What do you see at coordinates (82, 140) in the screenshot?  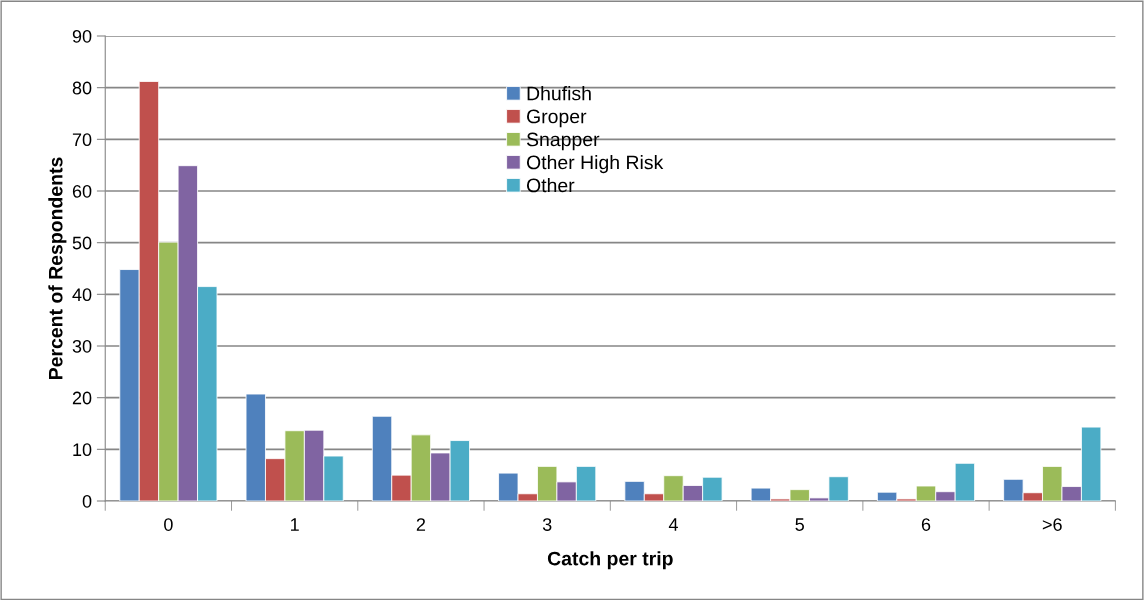 I see `y-tick-label: 70` at bounding box center [82, 140].